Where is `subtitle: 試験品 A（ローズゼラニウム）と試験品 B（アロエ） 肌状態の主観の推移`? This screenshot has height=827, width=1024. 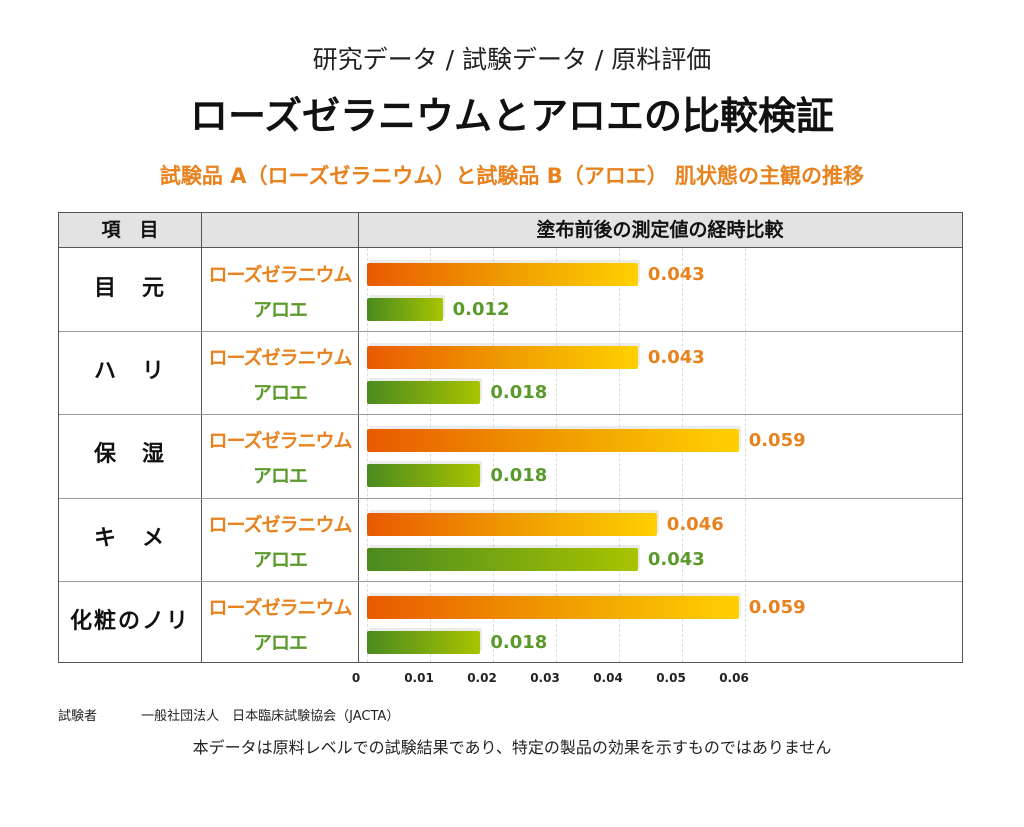
subtitle: 試験品 A（ローズゼラニウム）と試験品 B（アロエ） 肌状態の主観の推移 is located at coordinates (512, 176).